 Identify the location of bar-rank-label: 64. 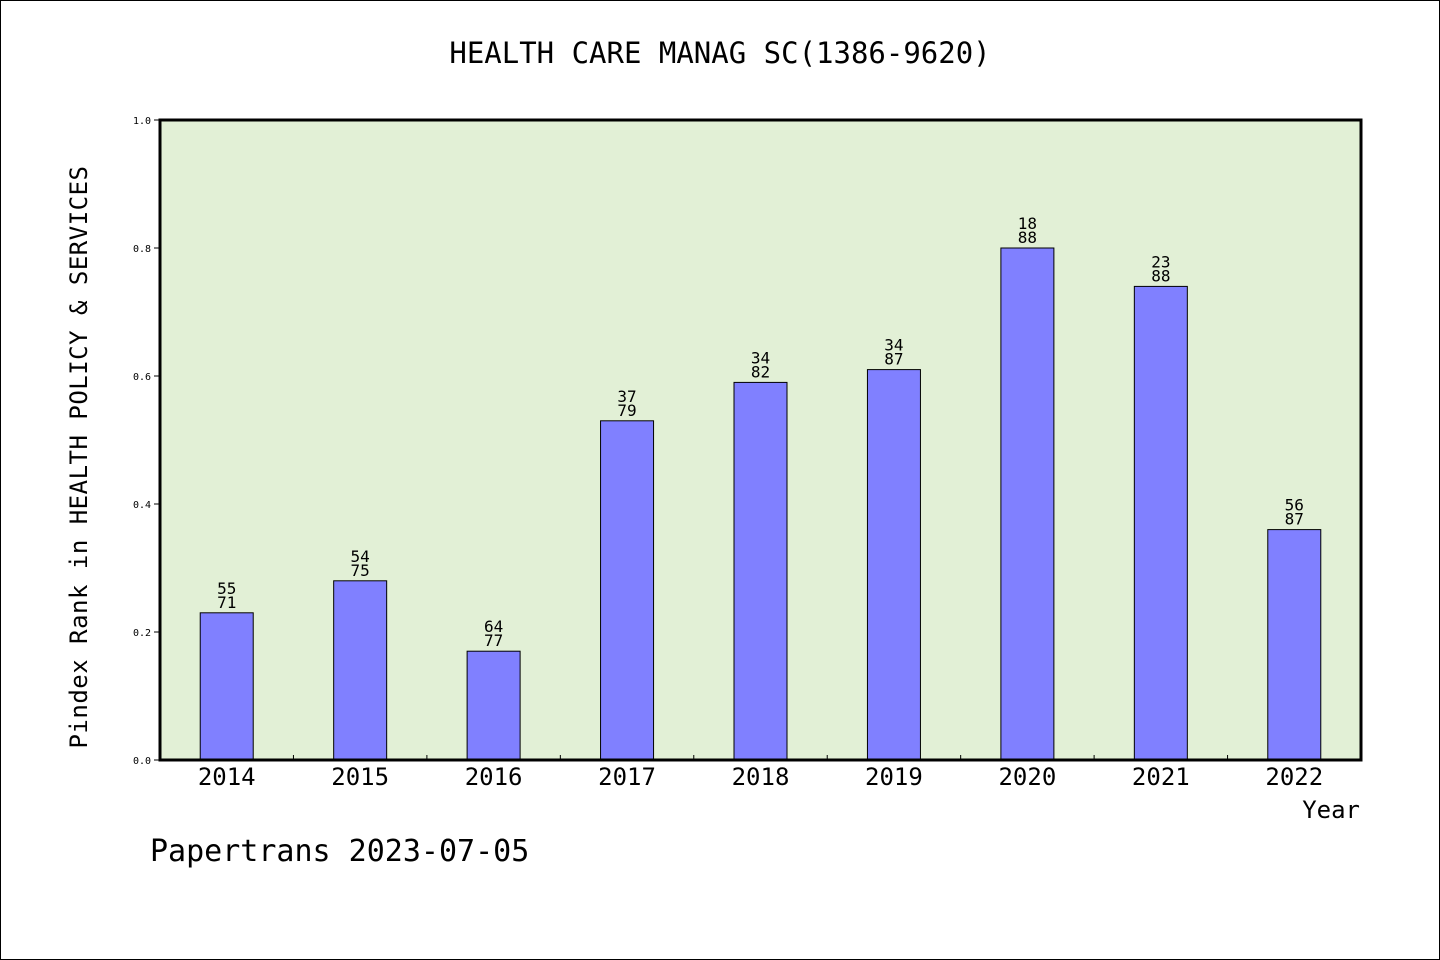
(493, 626).